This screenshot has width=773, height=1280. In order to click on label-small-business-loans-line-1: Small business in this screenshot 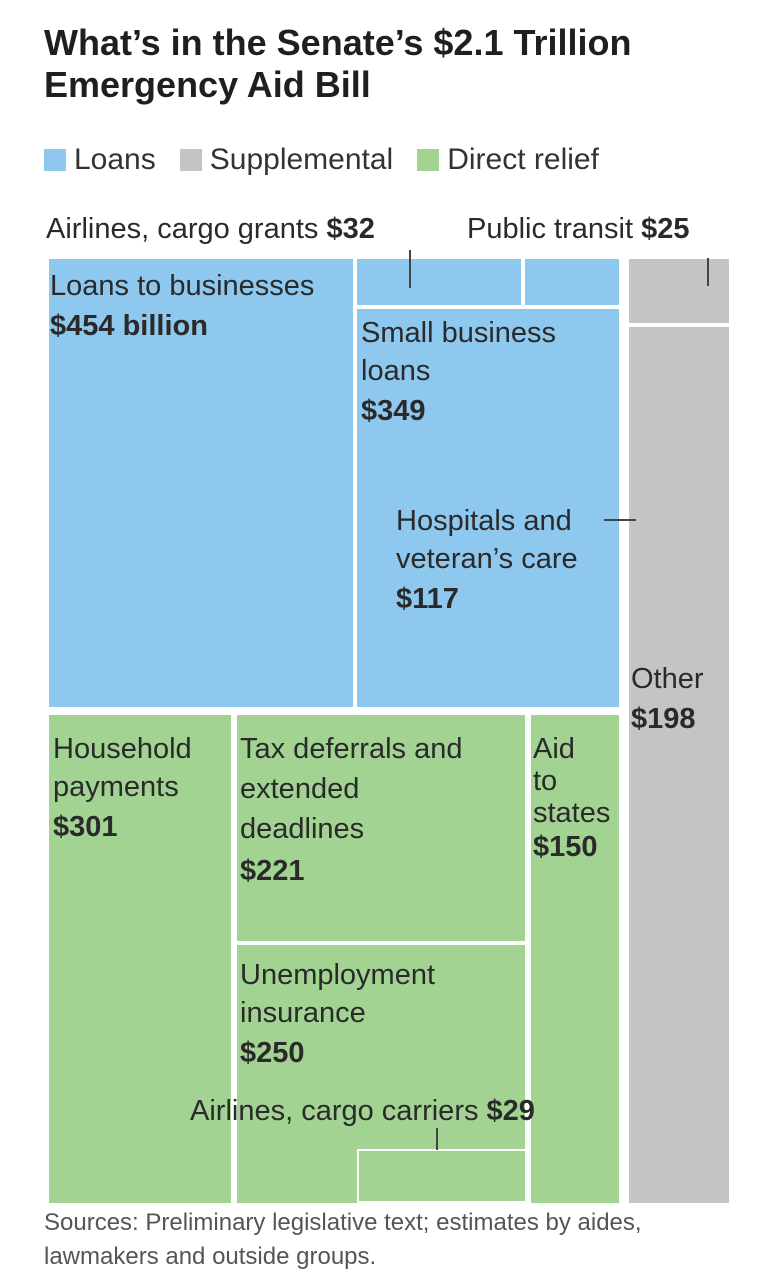, I will do `click(458, 333)`.